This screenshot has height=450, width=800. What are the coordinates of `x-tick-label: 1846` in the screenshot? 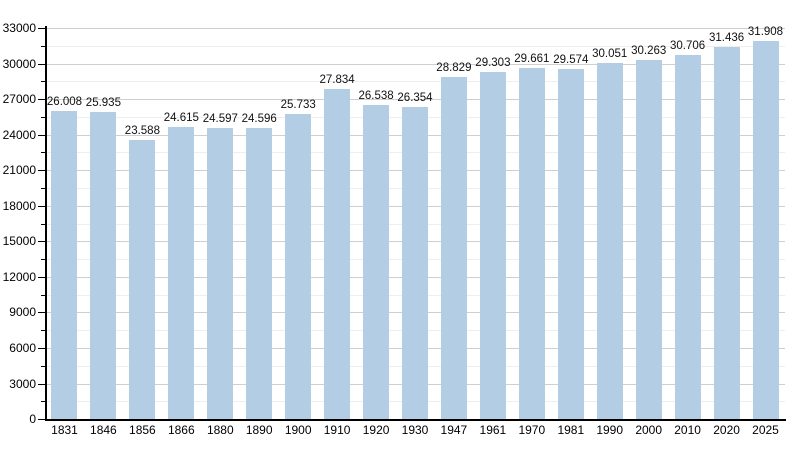 It's located at (103, 430).